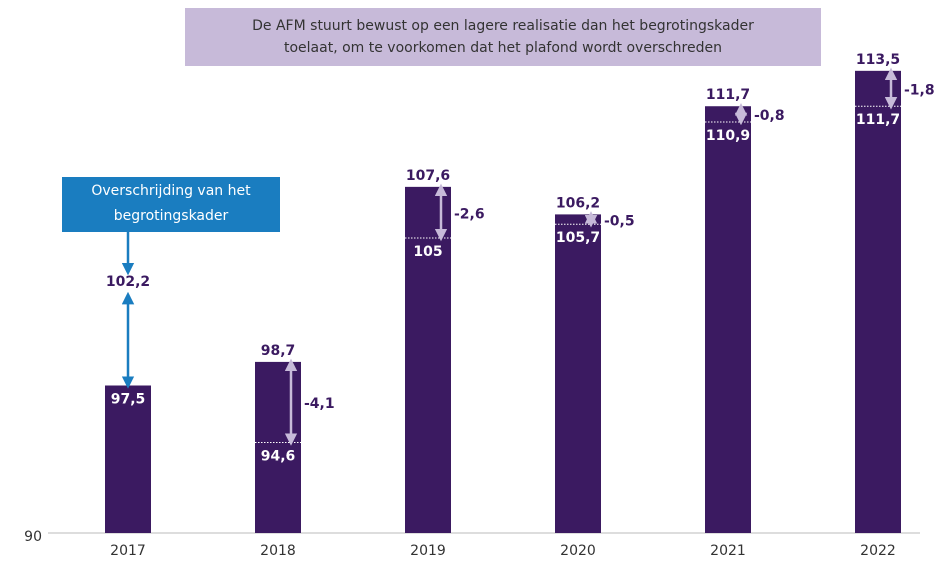  What do you see at coordinates (578, 551) in the screenshot?
I see `x-tick-label: 2020` at bounding box center [578, 551].